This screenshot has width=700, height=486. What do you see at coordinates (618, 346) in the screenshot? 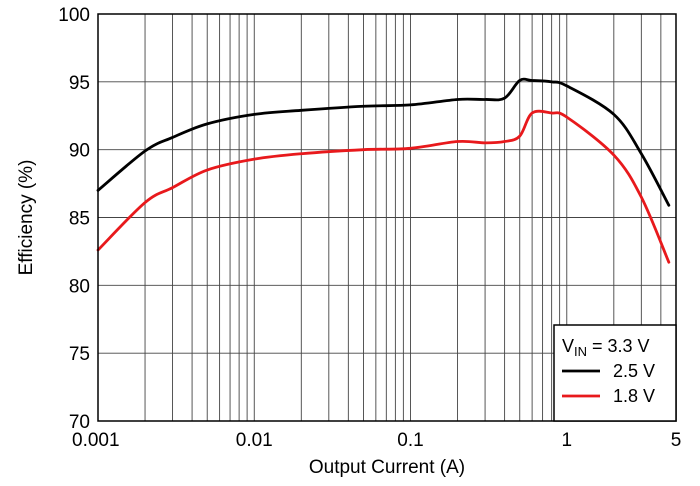
I see `legend-header-value: = 3.3 V` at bounding box center [618, 346].